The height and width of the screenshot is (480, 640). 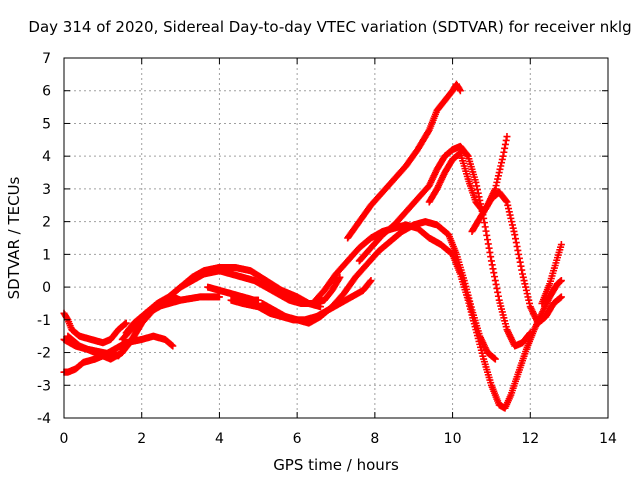 I want to click on series-sat-b, so click(x=95, y=328).